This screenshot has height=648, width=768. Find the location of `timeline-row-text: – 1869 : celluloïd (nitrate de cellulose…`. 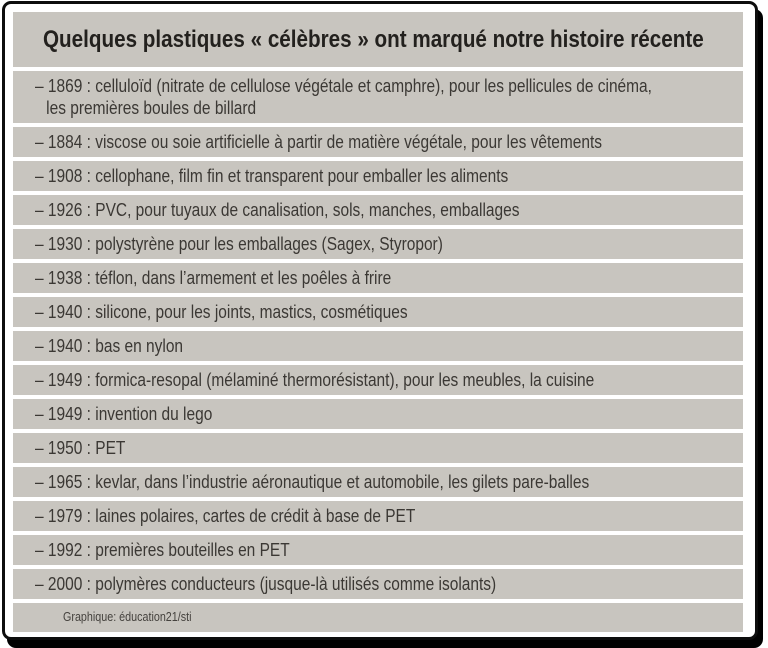

timeline-row-text: – 1869 : celluloïd (nitrate de cellulose… is located at coordinates (343, 97).